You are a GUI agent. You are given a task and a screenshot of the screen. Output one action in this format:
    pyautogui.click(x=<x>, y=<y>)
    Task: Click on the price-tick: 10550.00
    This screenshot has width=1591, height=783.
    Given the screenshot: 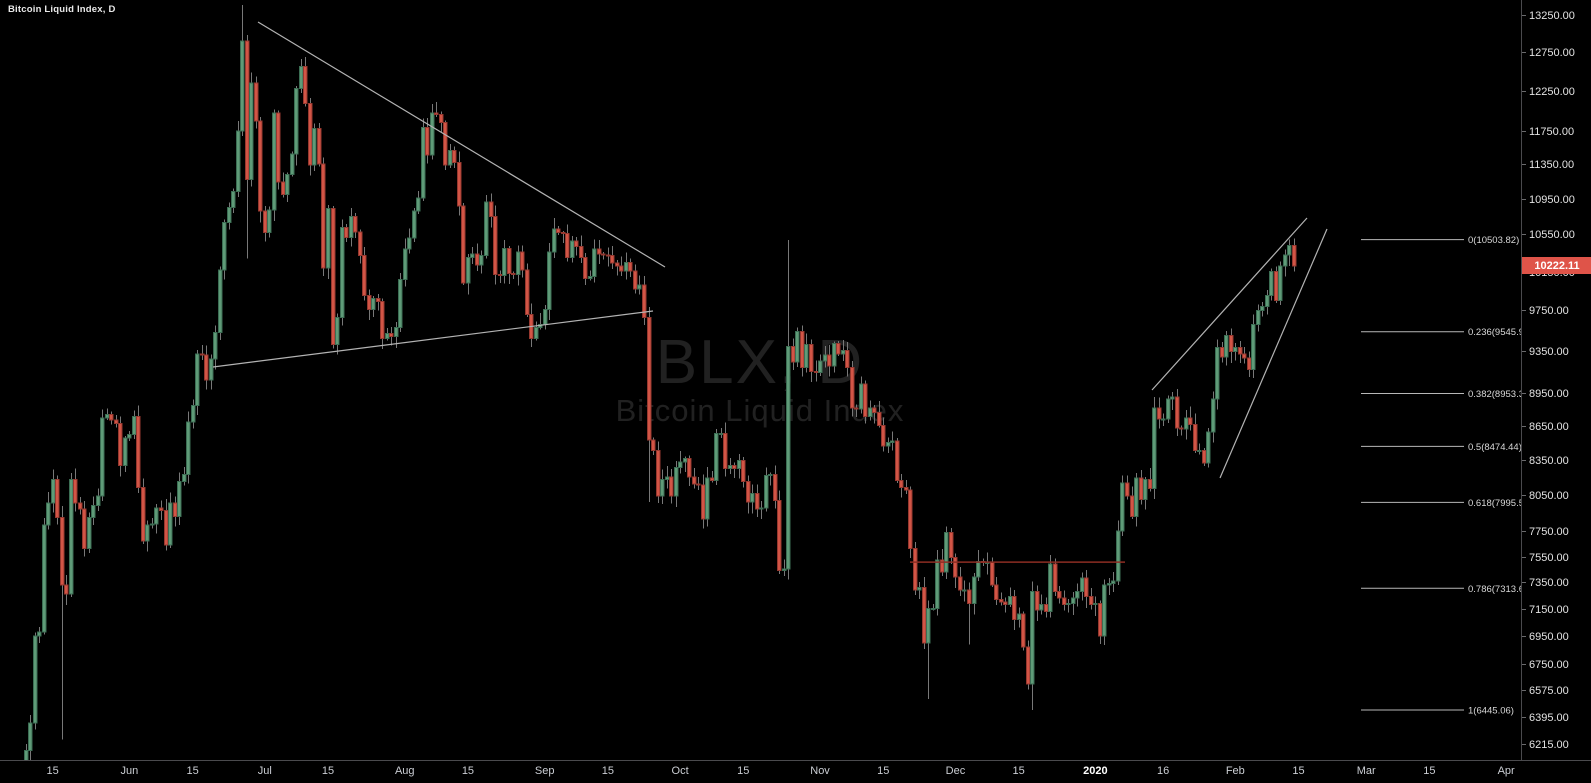 What is the action you would take?
    pyautogui.click(x=1556, y=235)
    